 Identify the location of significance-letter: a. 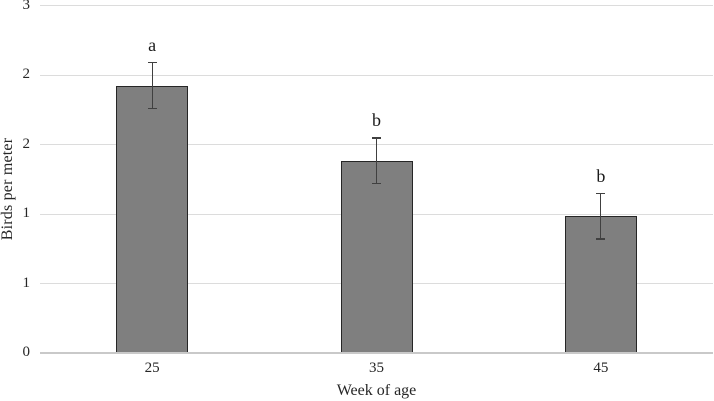
(152, 44).